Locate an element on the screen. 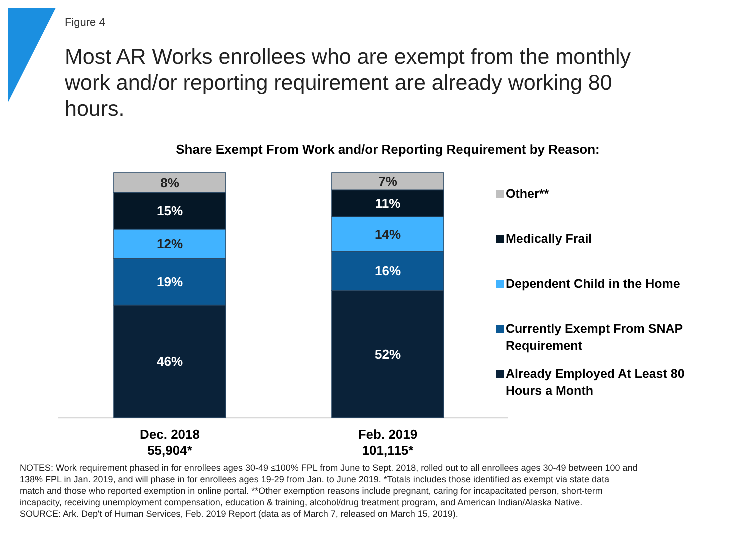  data-label: 7% is located at coordinates (388, 182).